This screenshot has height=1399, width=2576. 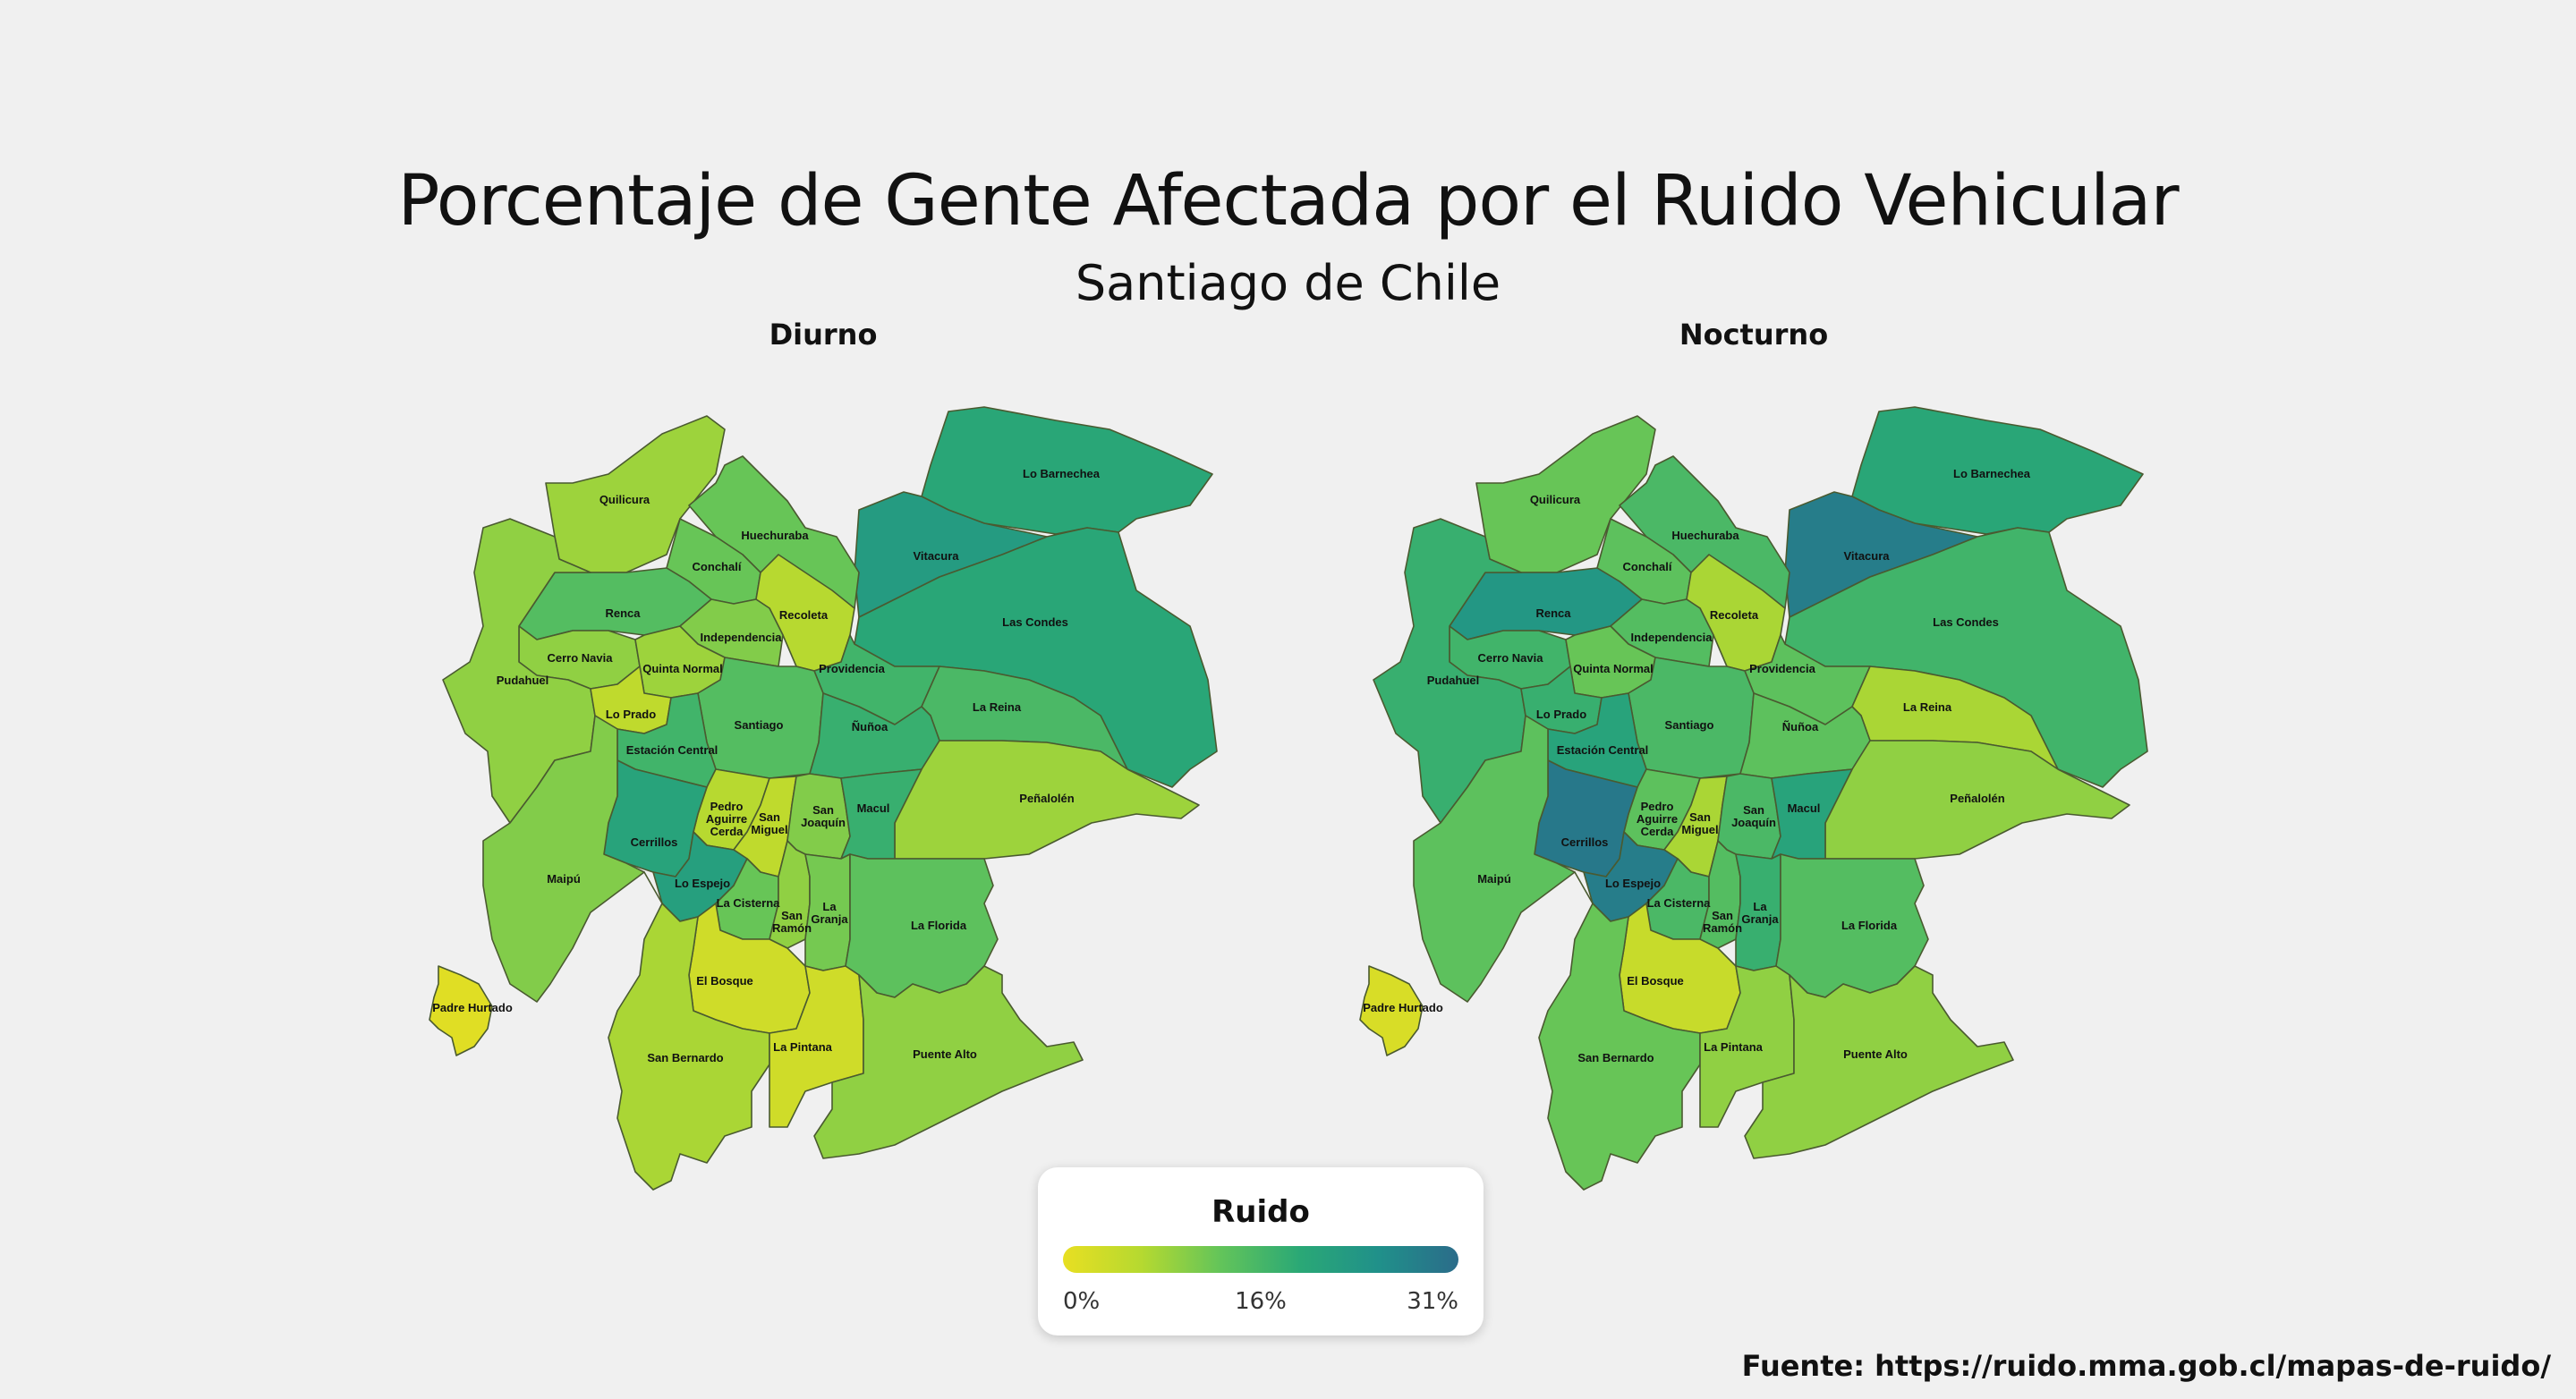 I want to click on nocturno-label-lo-espejo: Lo Espejo, so click(x=1633, y=883).